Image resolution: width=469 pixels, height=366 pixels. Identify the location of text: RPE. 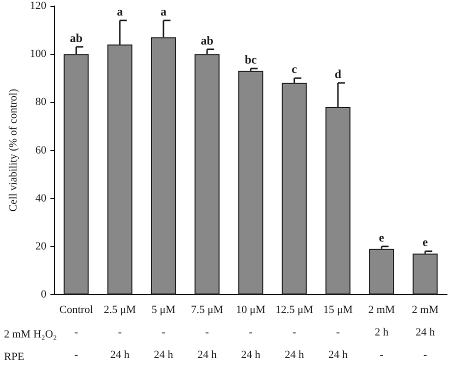
(14, 357).